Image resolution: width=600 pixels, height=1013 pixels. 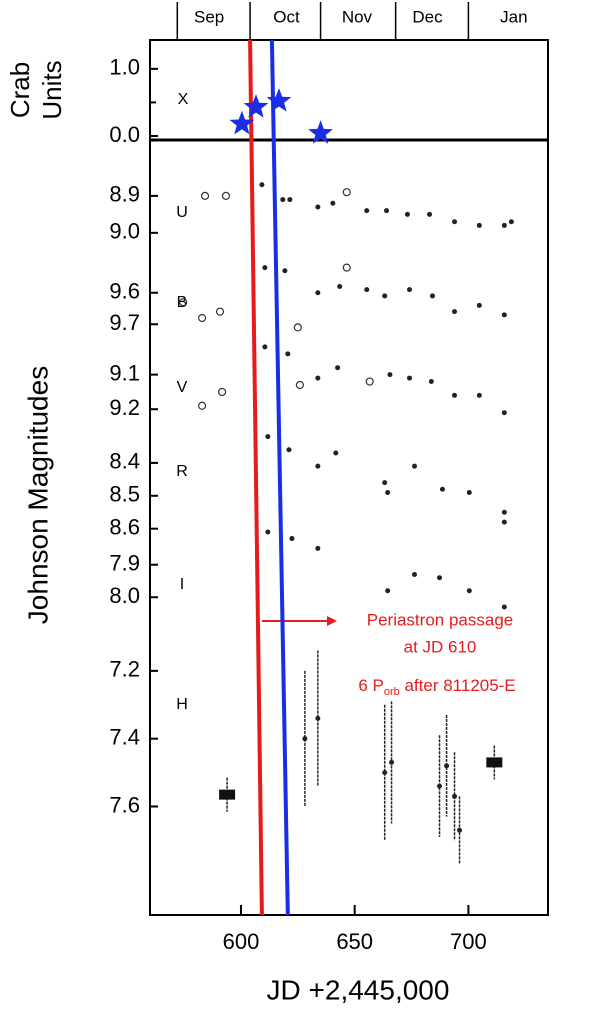 What do you see at coordinates (468, 941) in the screenshot?
I see `x-tick-label: 700` at bounding box center [468, 941].